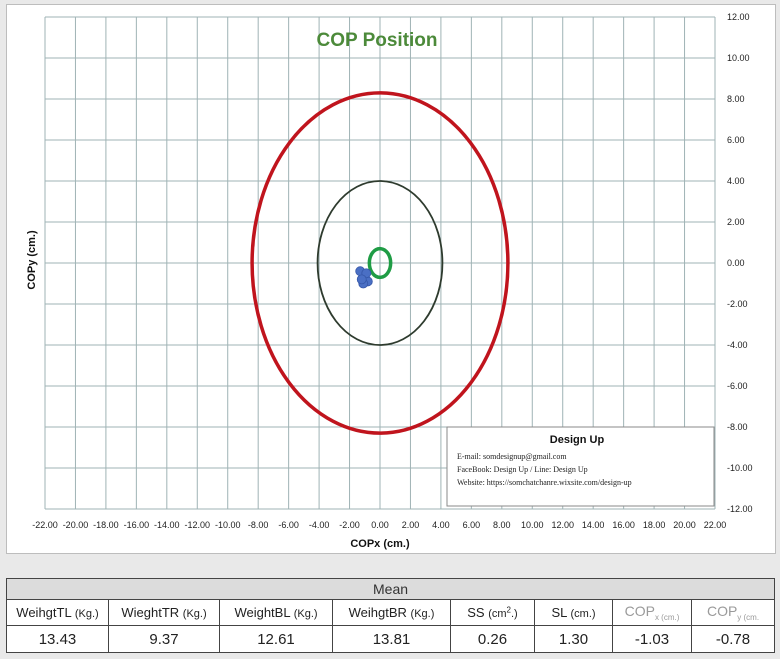  What do you see at coordinates (57, 639) in the screenshot?
I see `value-weight-tl: 13.43` at bounding box center [57, 639].